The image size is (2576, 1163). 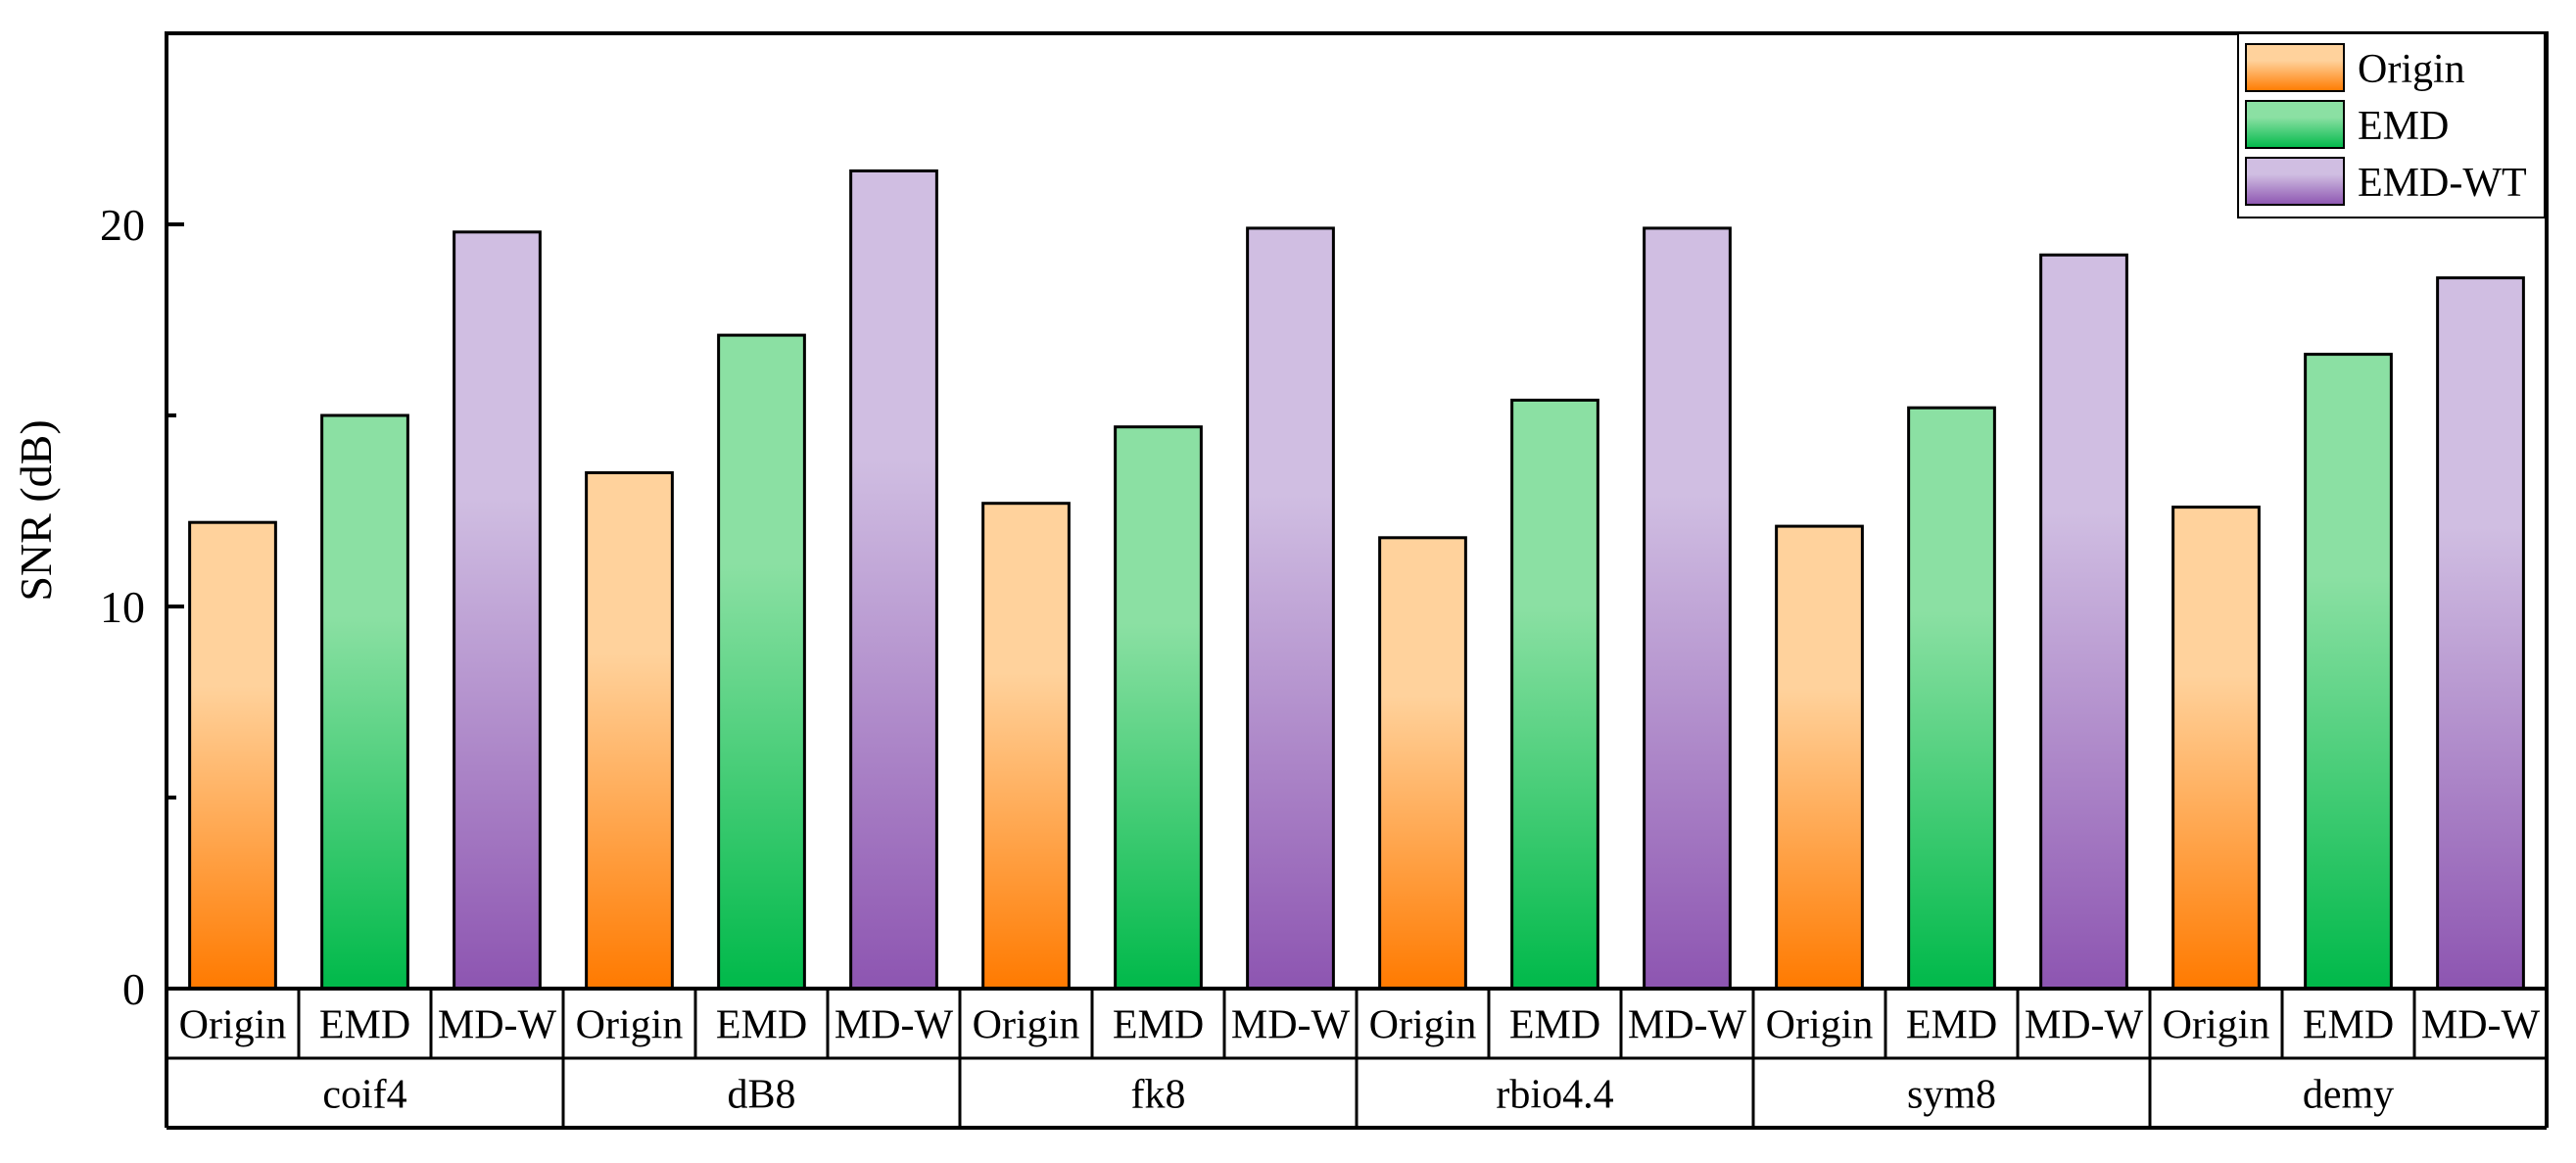 I want to click on bar-demy-EMD, so click(x=2349, y=672).